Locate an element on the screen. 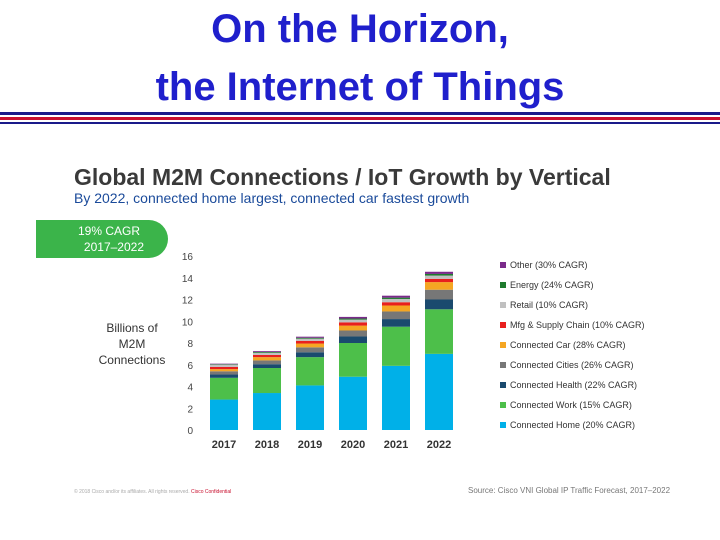  bar-stack-2021 is located at coordinates (396, 362).